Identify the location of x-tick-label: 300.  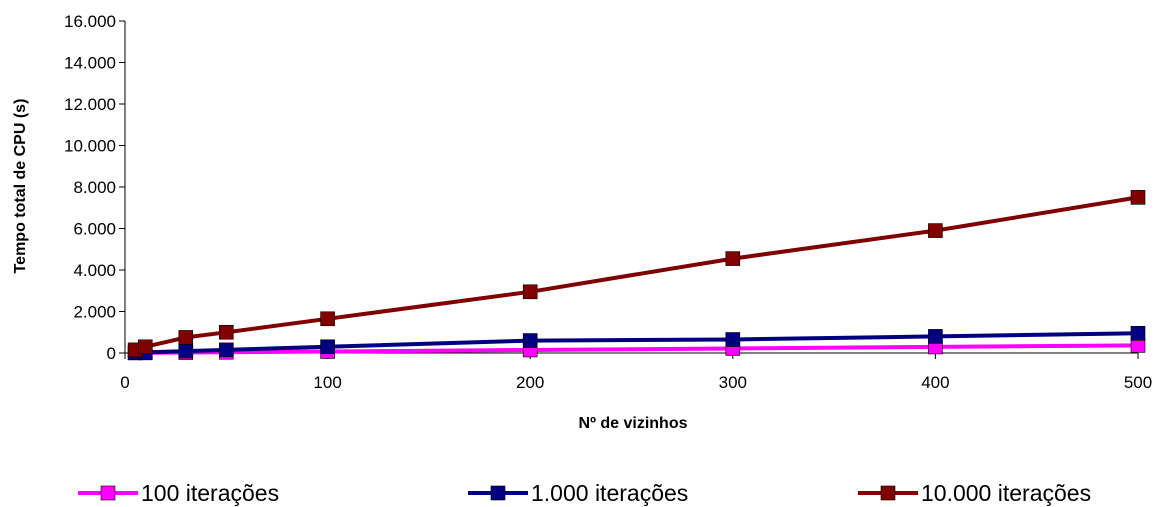
(733, 382).